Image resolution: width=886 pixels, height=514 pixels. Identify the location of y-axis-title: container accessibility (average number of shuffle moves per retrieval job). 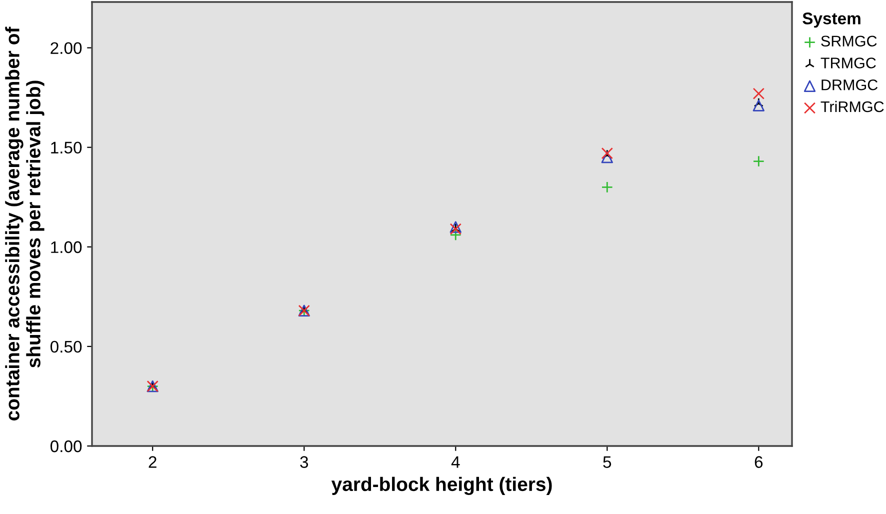
(24, 223).